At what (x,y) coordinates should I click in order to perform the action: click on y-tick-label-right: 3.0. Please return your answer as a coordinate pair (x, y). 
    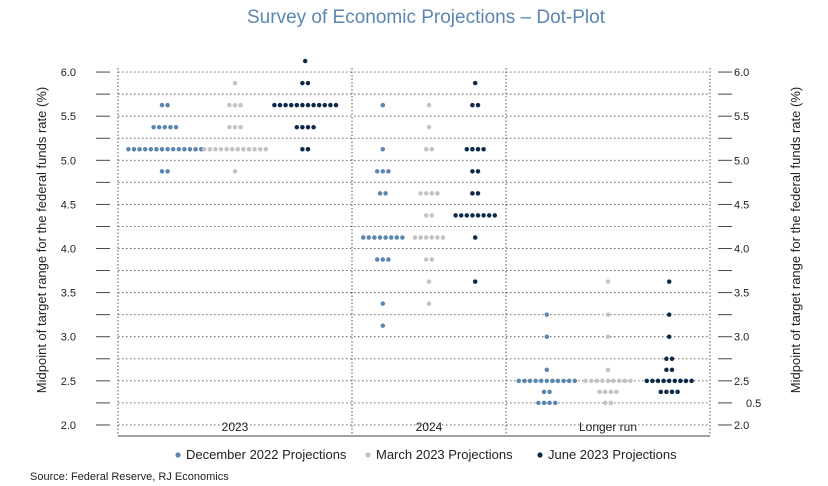
    Looking at the image, I should click on (741, 338).